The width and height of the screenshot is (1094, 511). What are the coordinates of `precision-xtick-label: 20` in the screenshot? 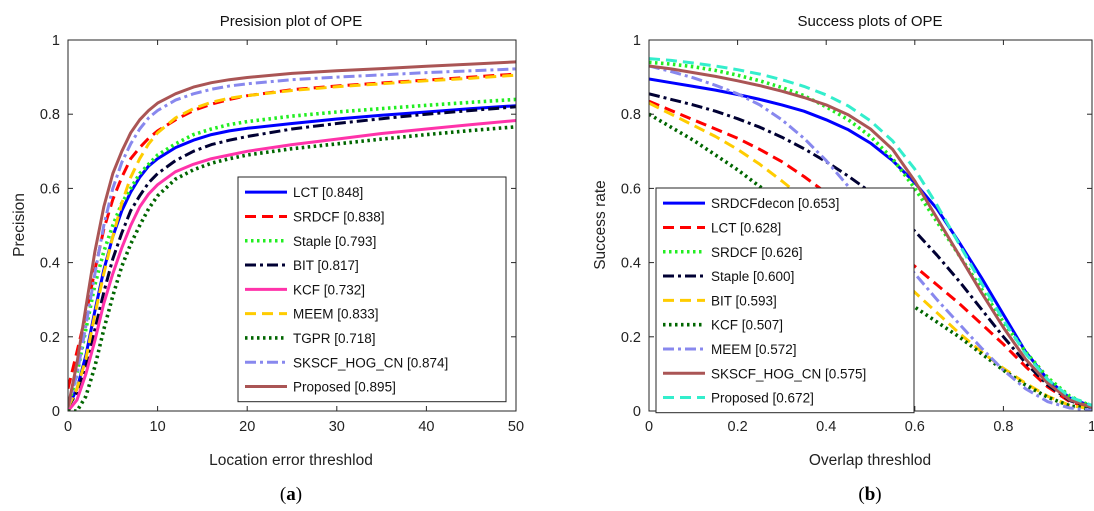 It's located at (247, 427).